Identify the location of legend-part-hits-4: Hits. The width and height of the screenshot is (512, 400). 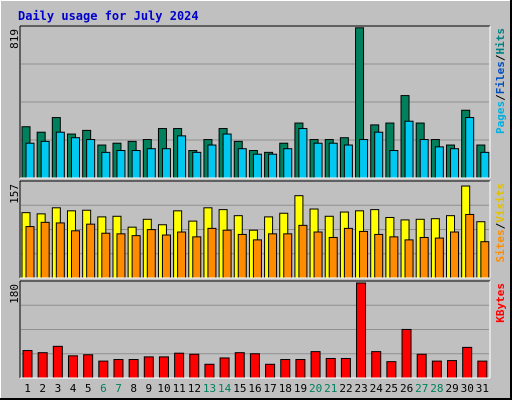
(500, 41).